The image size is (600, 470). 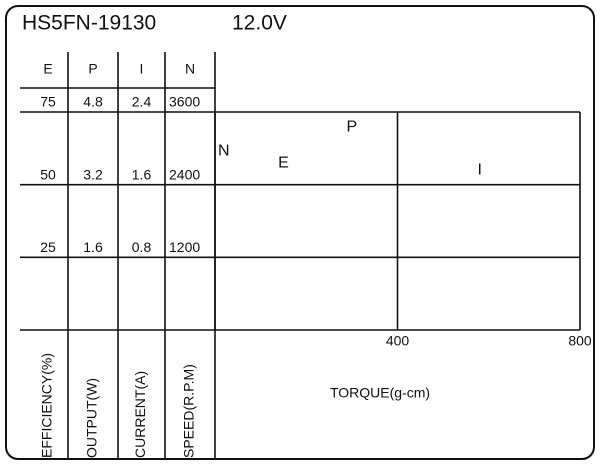 I want to click on axis-header: P, so click(x=92, y=69).